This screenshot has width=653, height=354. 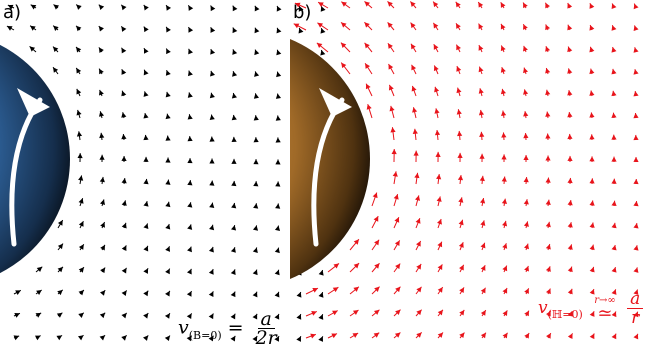 What do you see at coordinates (605, 308) in the screenshot?
I see `formula-b-rel: r→∞ ≃` at bounding box center [605, 308].